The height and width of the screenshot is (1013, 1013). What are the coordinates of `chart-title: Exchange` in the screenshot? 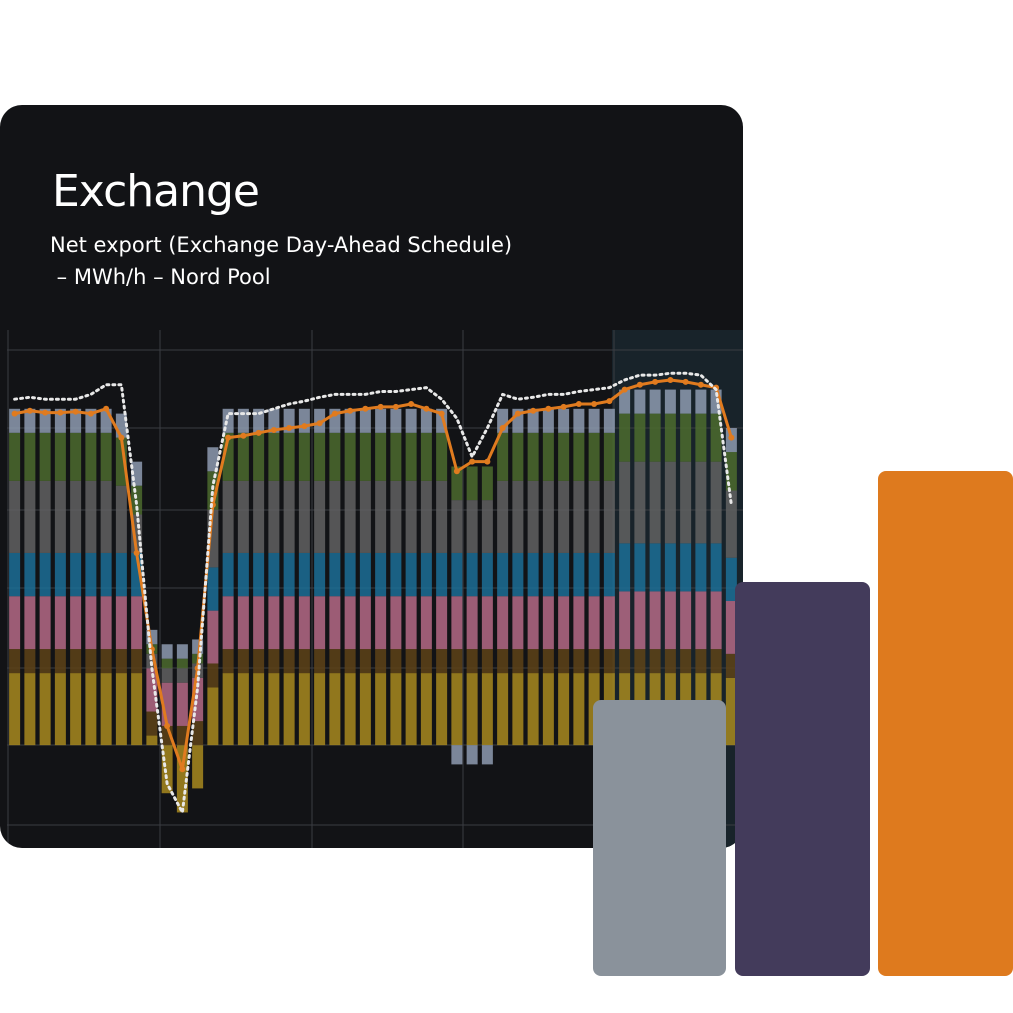 It's located at (155, 191).